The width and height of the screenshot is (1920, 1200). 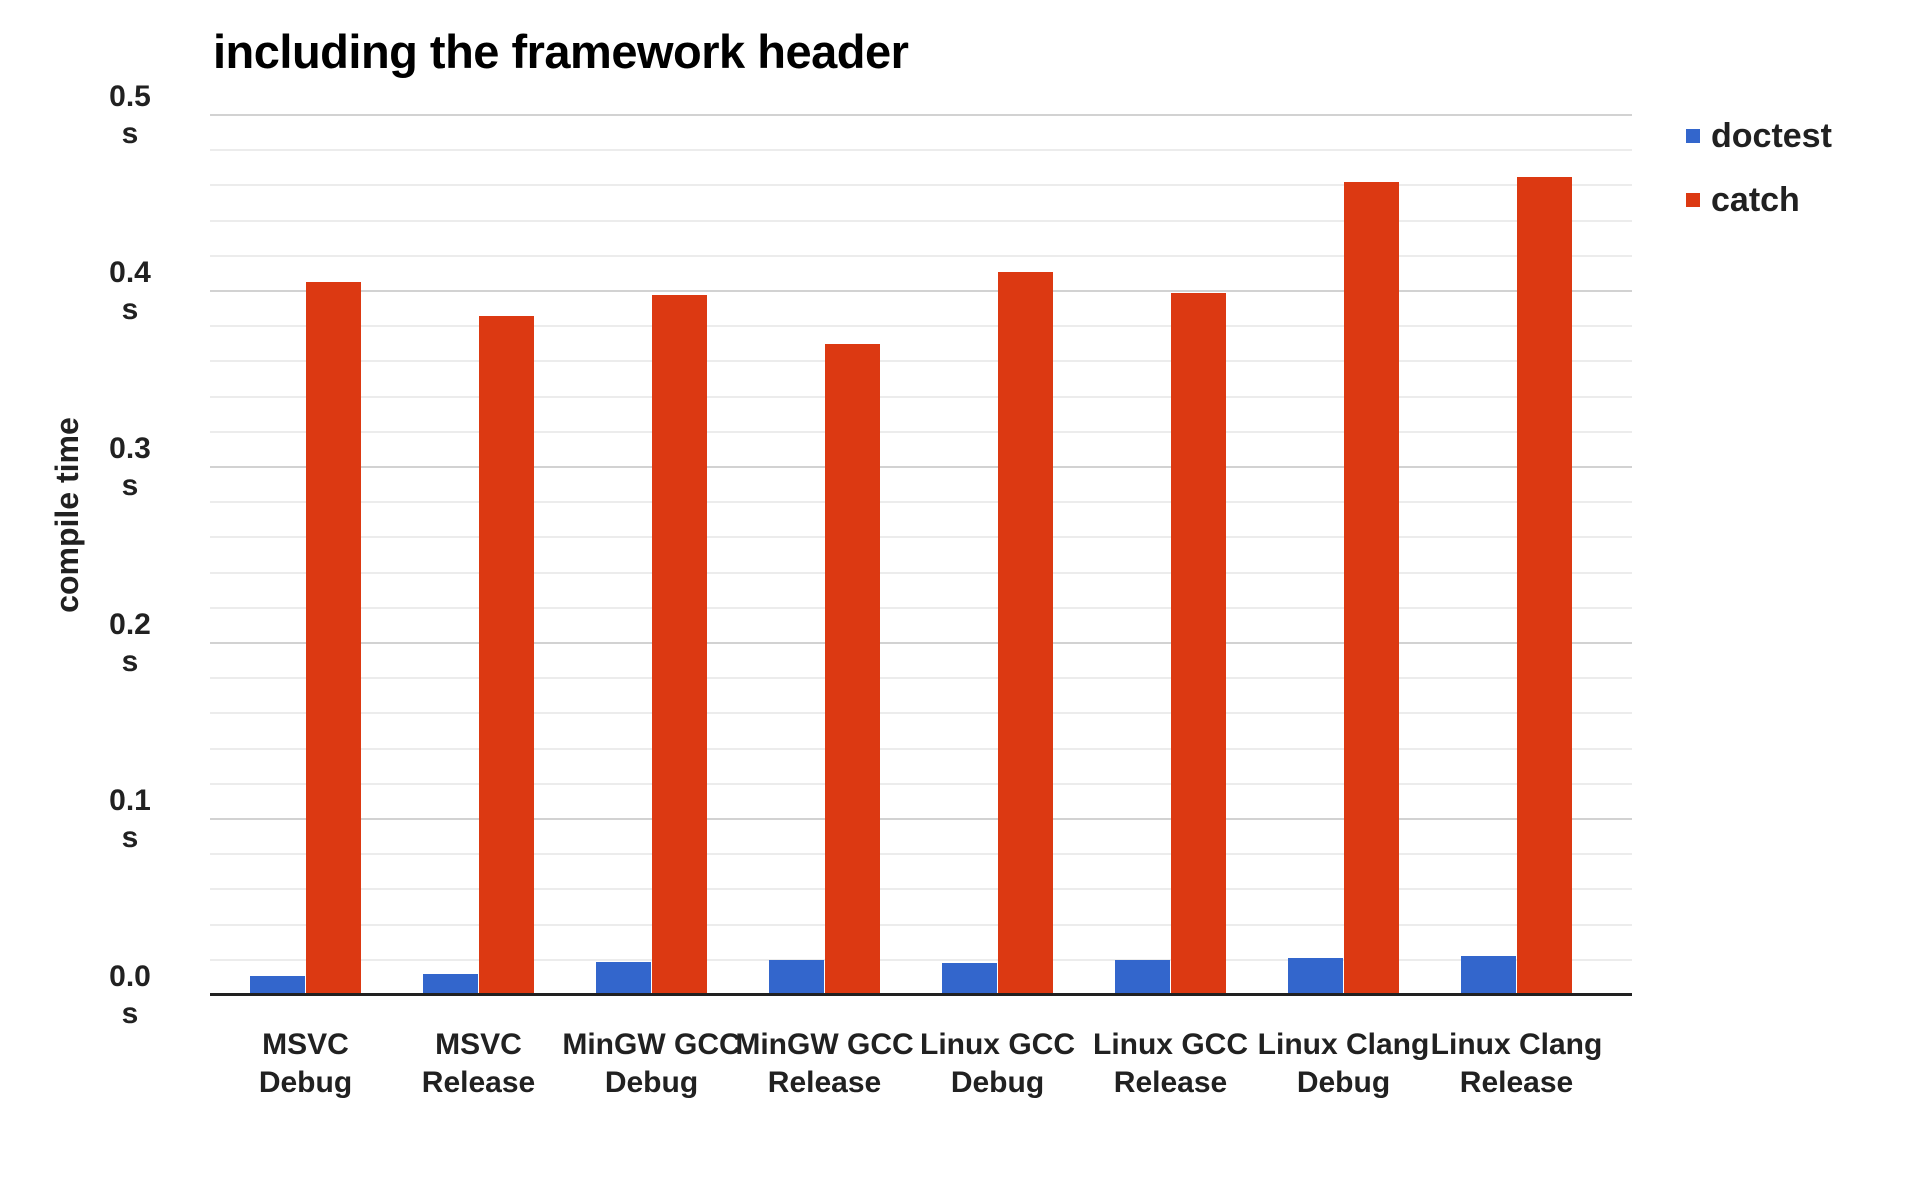 I want to click on x-axis-label: MSVC Debug, so click(x=306, y=1064).